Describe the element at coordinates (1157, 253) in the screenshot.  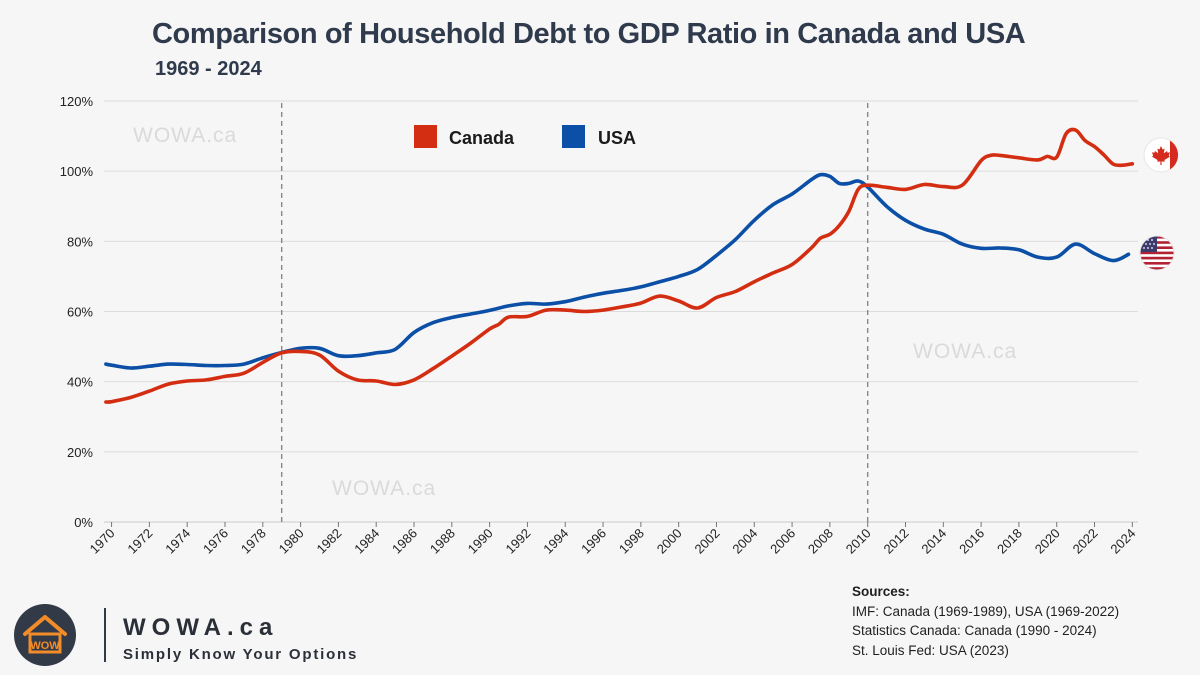
I see `usa-flag-icon` at that location.